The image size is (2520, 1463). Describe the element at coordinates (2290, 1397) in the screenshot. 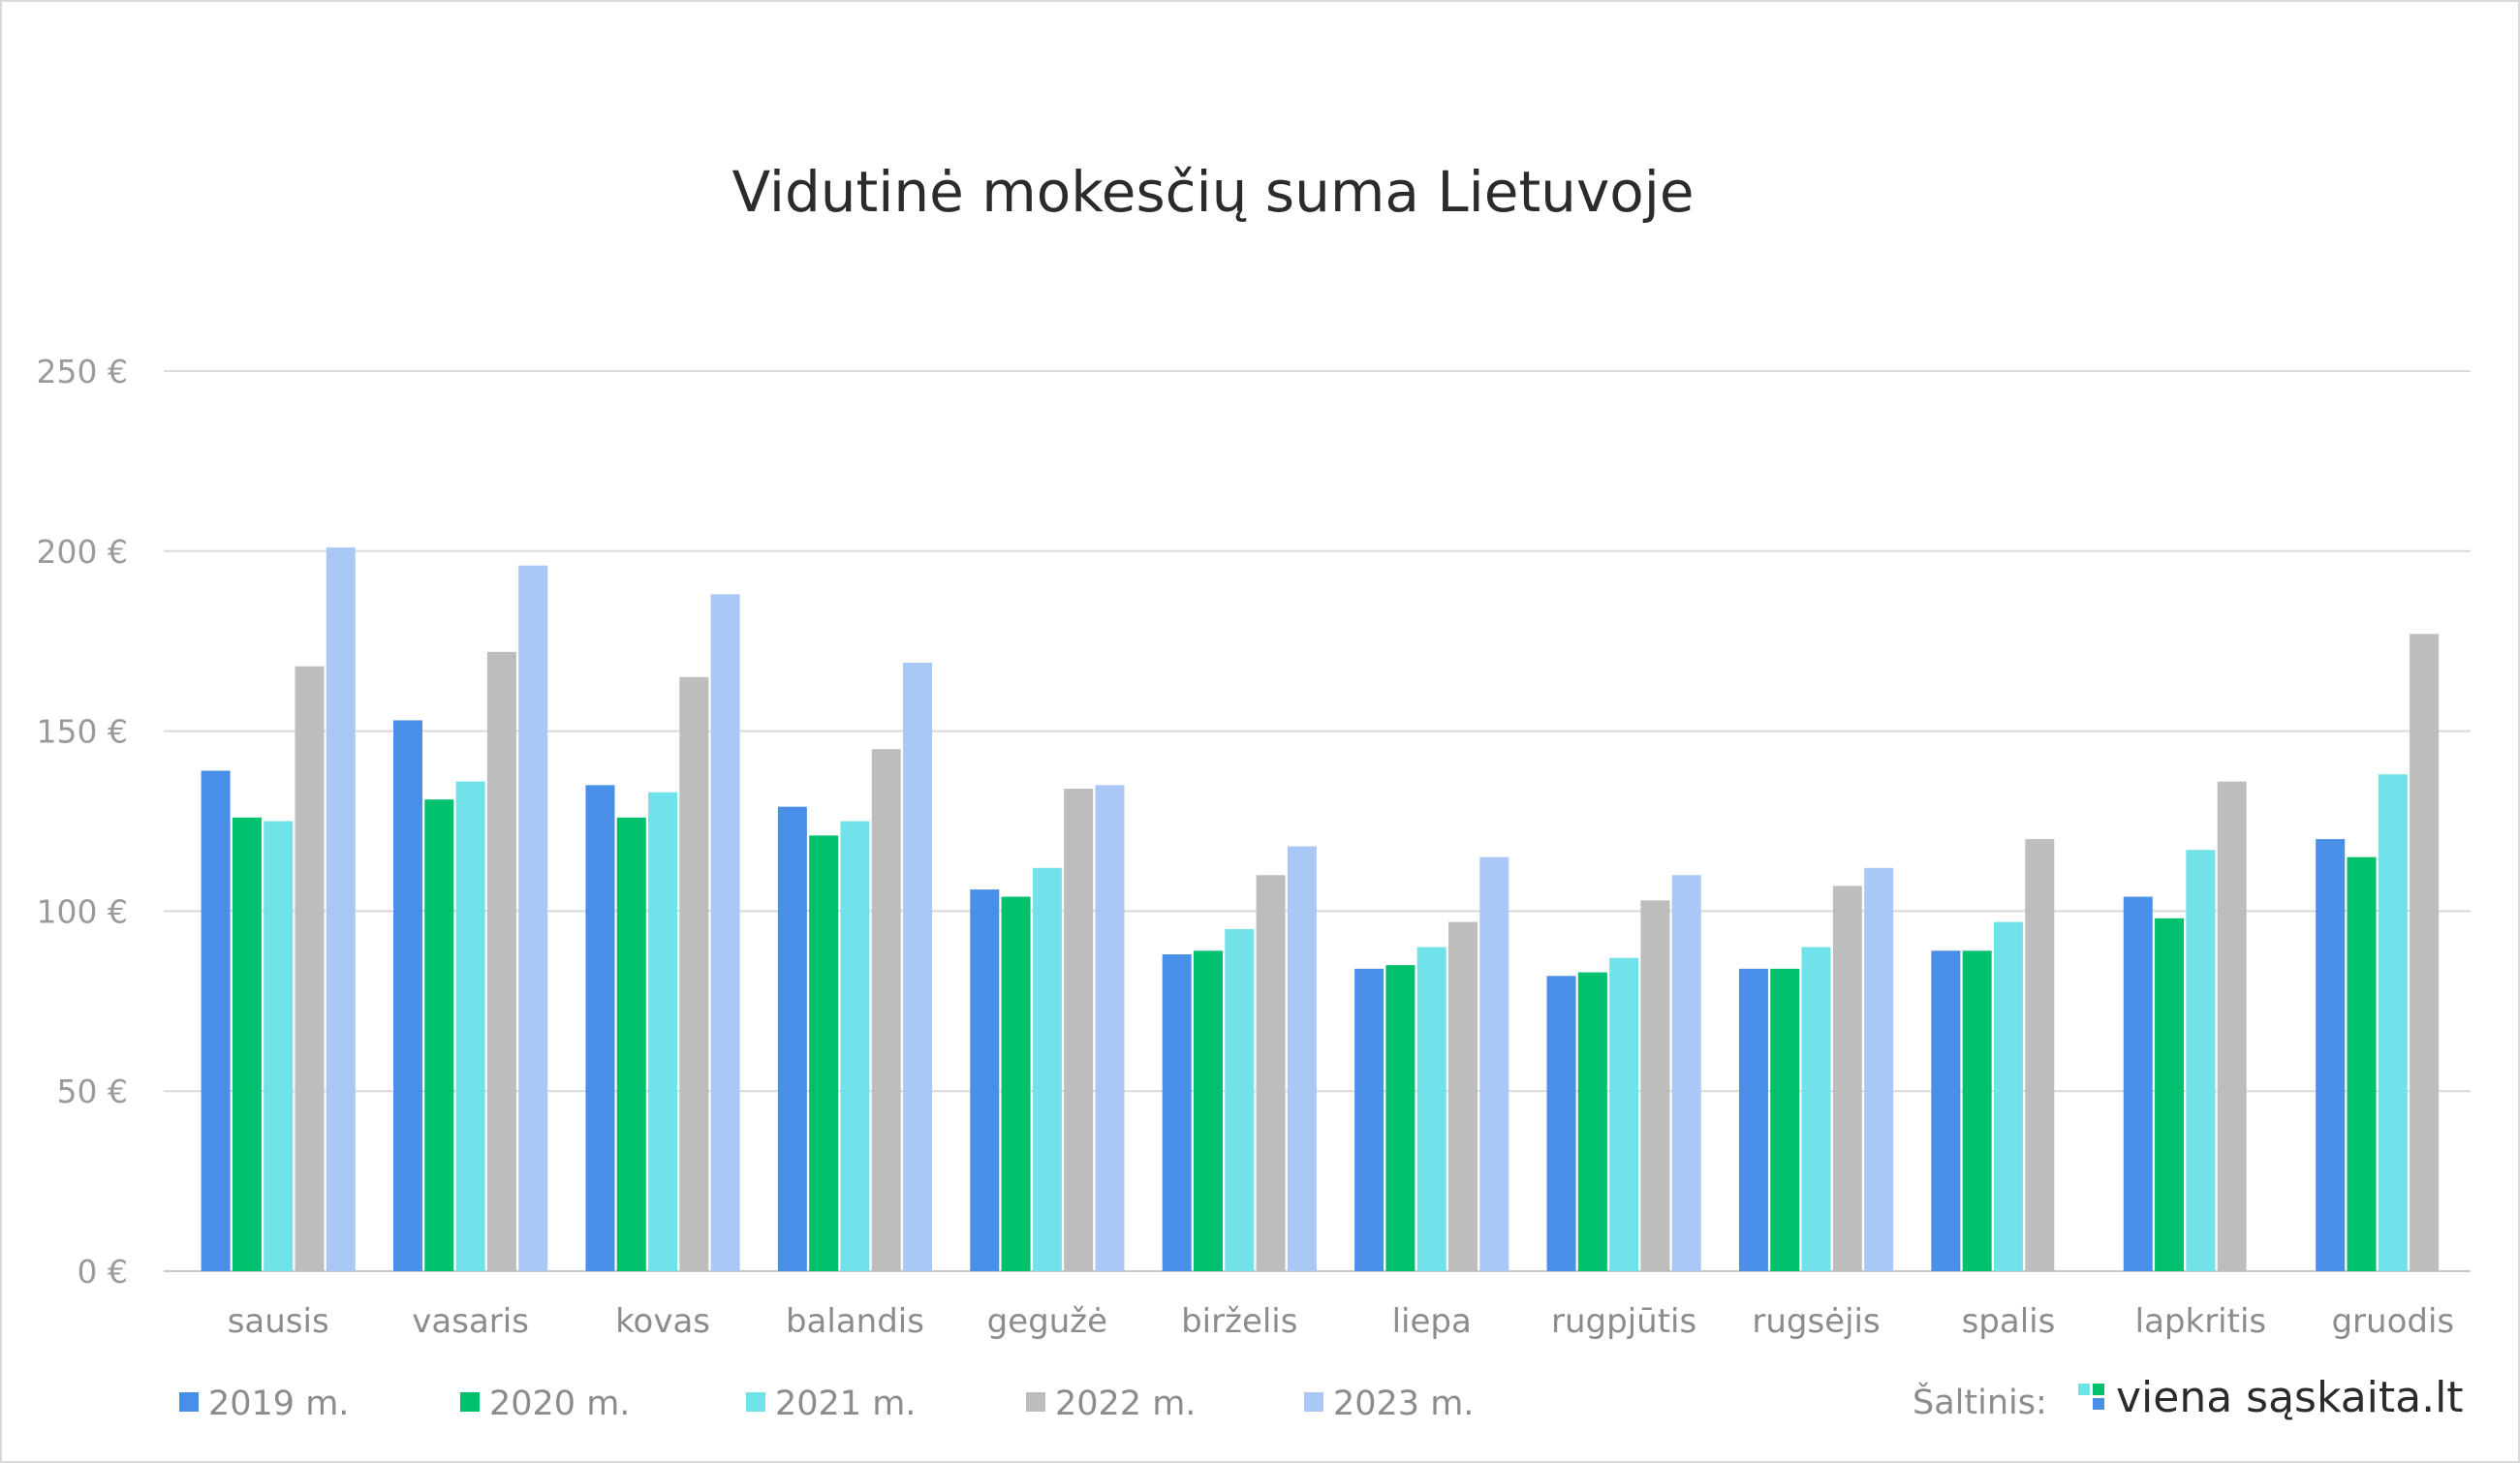

I see `brand-name: viena sąskaita.lt` at that location.